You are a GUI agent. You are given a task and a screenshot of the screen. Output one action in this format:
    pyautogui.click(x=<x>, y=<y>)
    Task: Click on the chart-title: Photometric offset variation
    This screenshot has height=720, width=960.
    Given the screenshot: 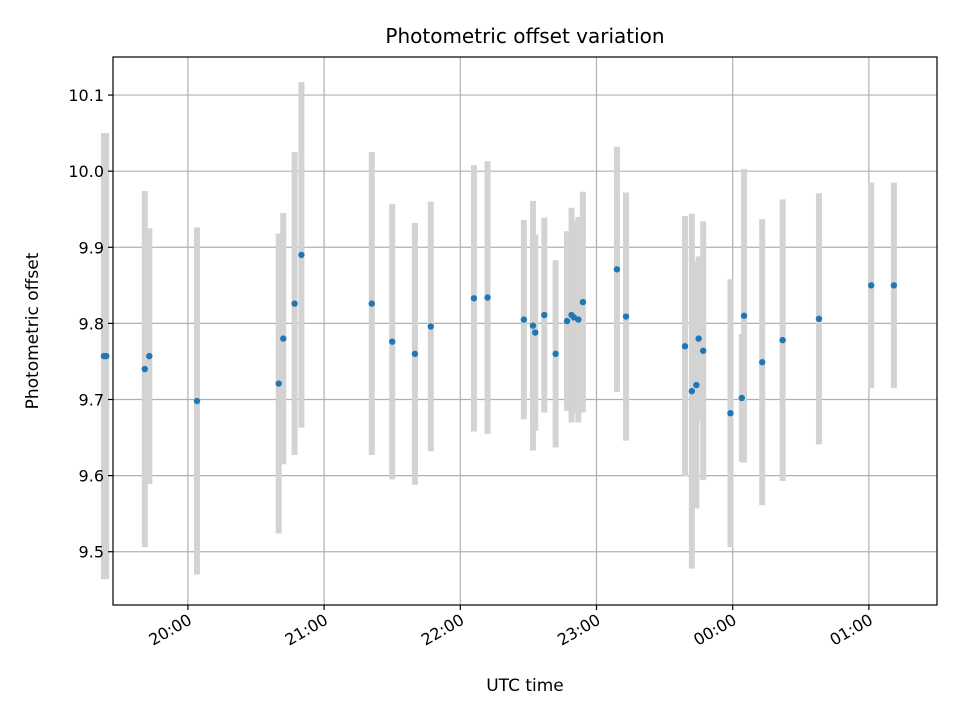 What is the action you would take?
    pyautogui.click(x=524, y=36)
    